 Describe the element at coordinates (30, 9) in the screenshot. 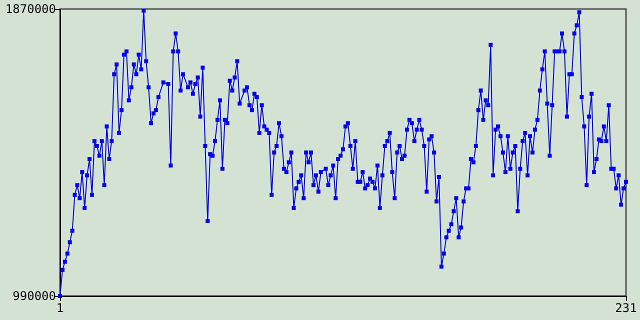

I see `y-tick-label: 1870000` at that location.